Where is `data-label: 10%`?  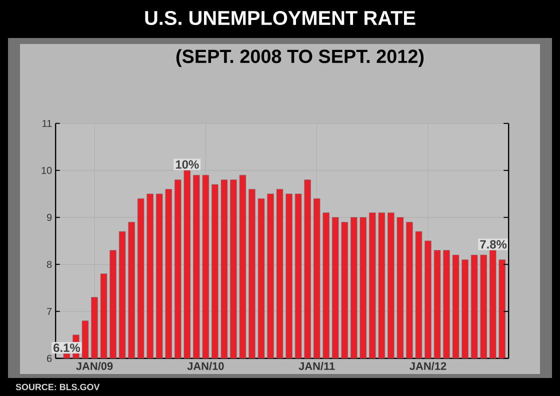 data-label: 10% is located at coordinates (187, 164).